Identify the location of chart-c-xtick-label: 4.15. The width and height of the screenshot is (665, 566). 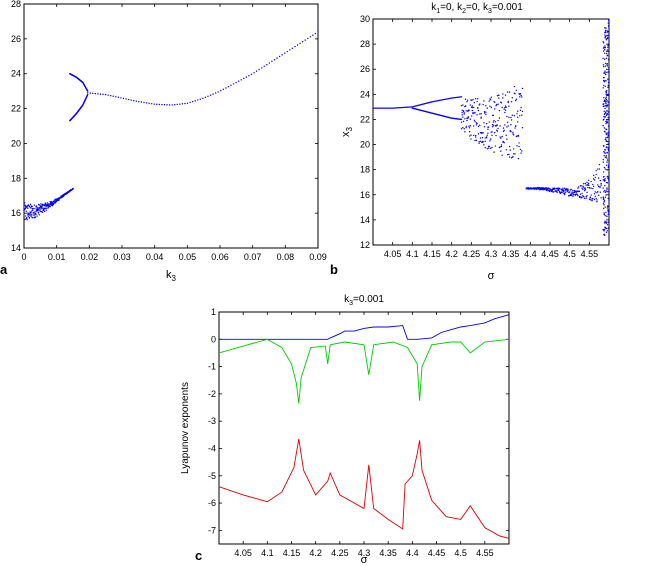
(292, 553).